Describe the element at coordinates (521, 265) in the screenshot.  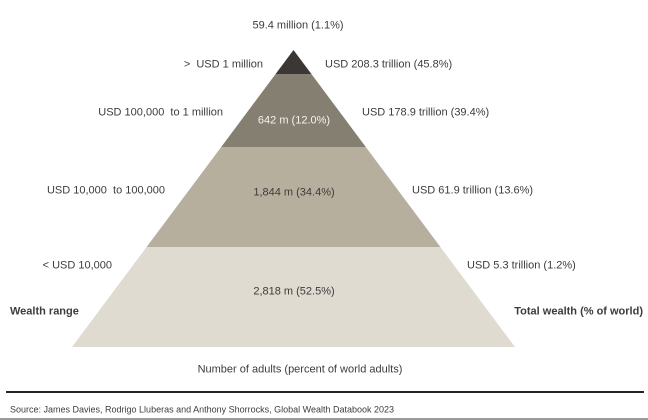
I see `total-wealth-label-lt-10k: USD 5.3 trillion (1.2%)` at that location.